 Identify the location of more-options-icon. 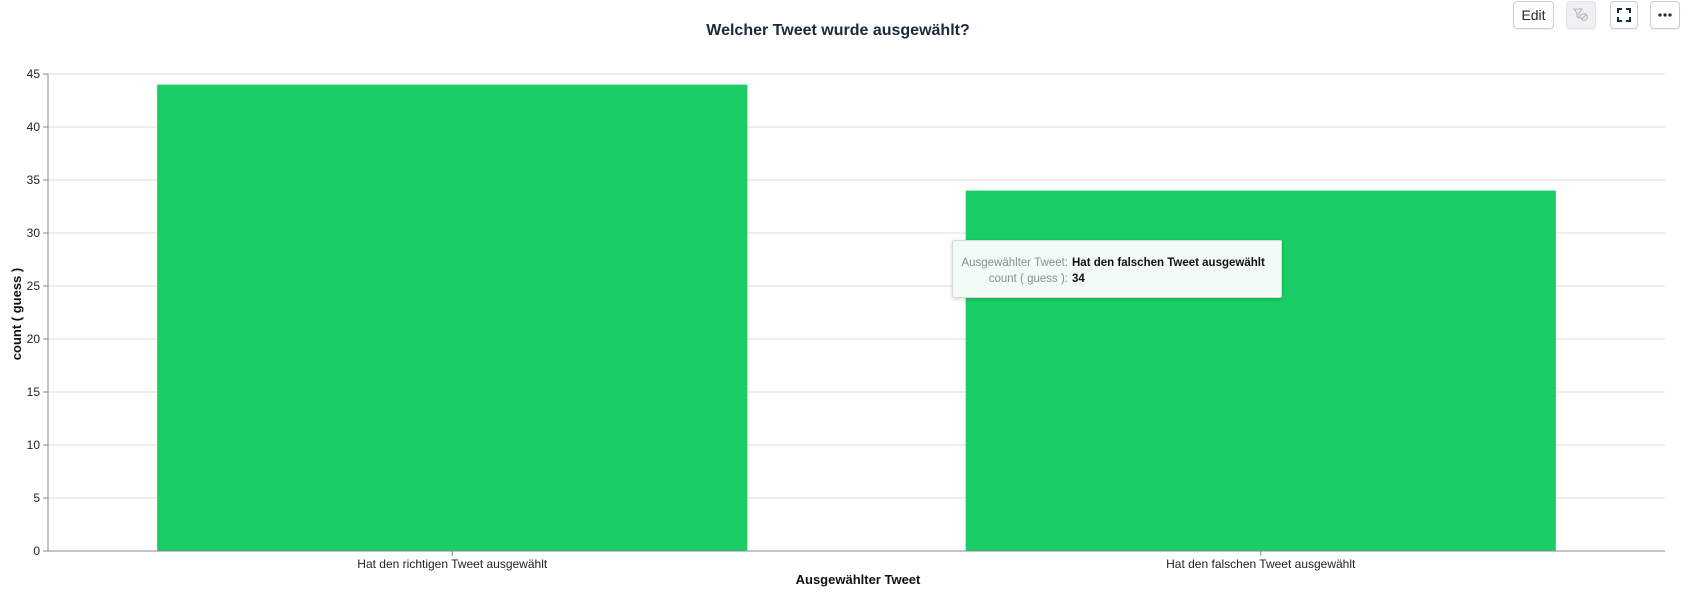
(1665, 15).